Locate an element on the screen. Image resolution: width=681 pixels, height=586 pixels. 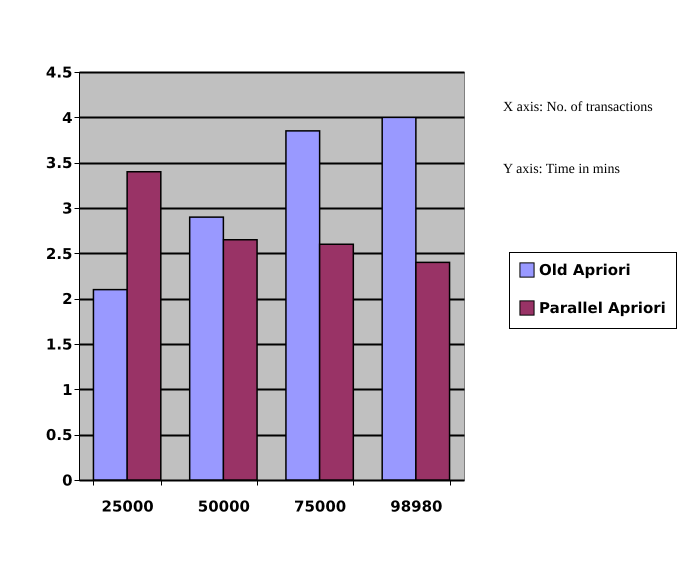
y-tick-label: 4.5 is located at coordinates (59, 73).